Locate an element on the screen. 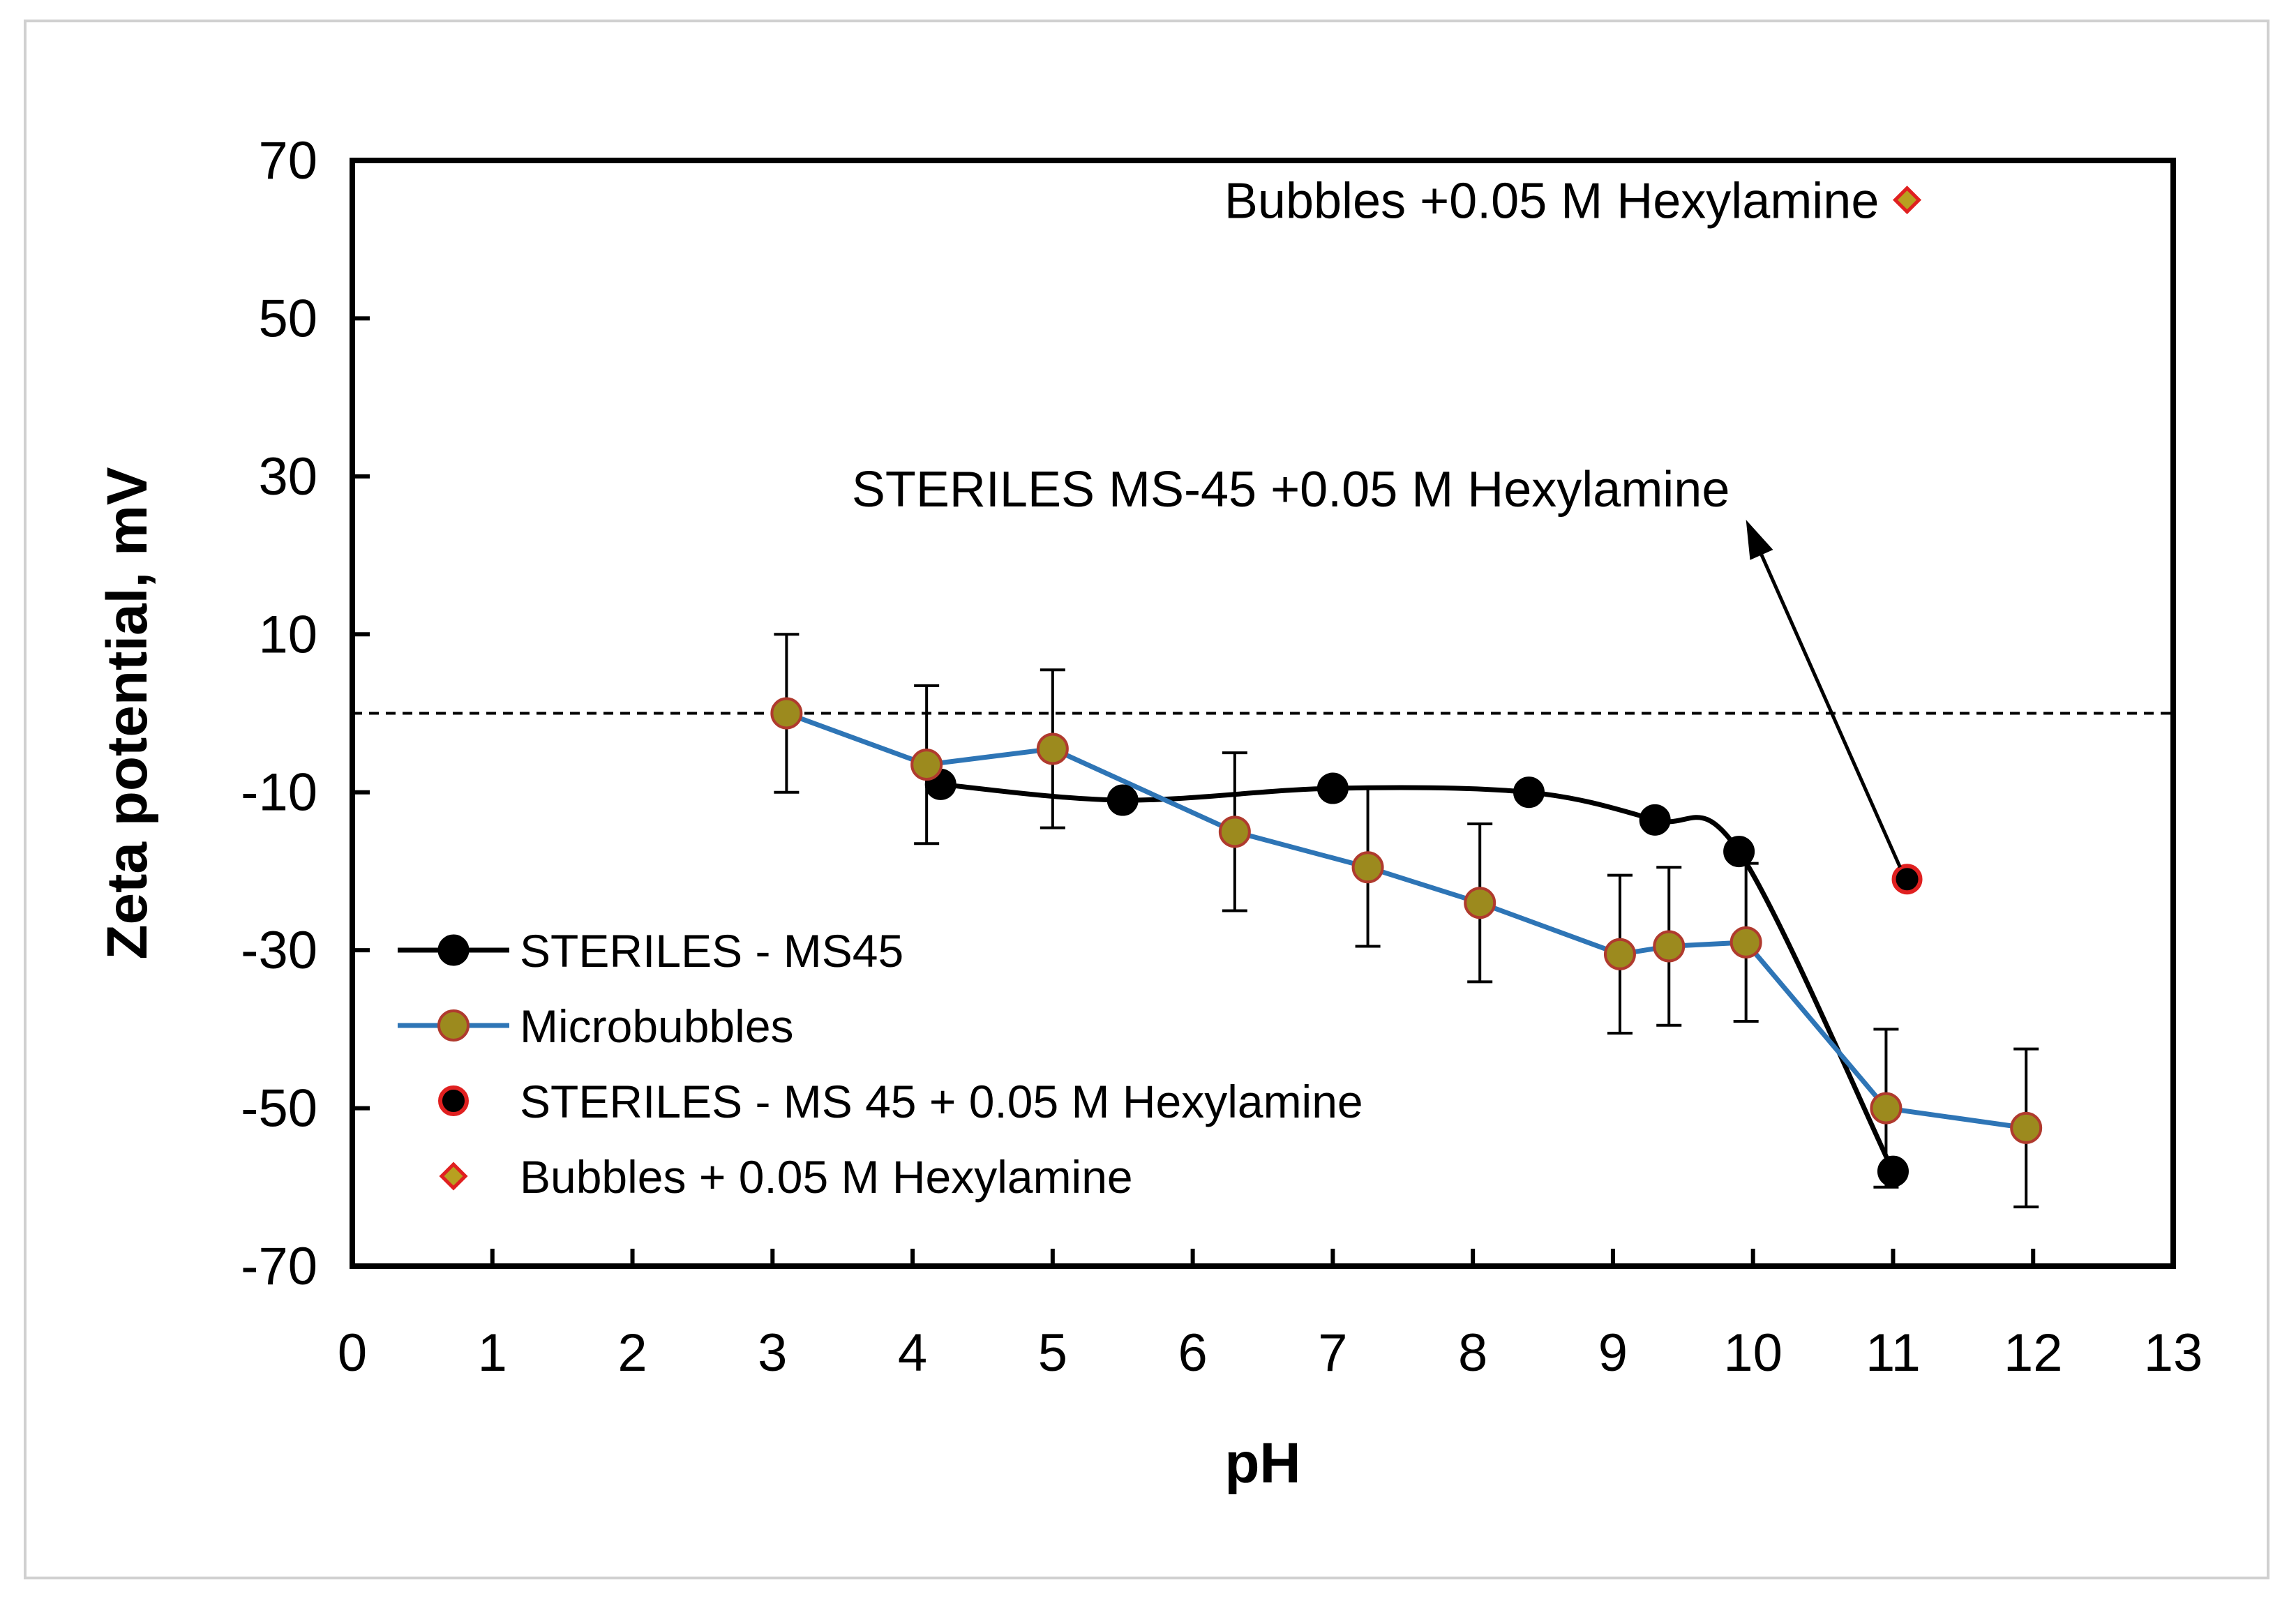 The width and height of the screenshot is (2296, 1601). legend-entry-steriles-ms45: STERILES - MS45 is located at coordinates (650, 951).